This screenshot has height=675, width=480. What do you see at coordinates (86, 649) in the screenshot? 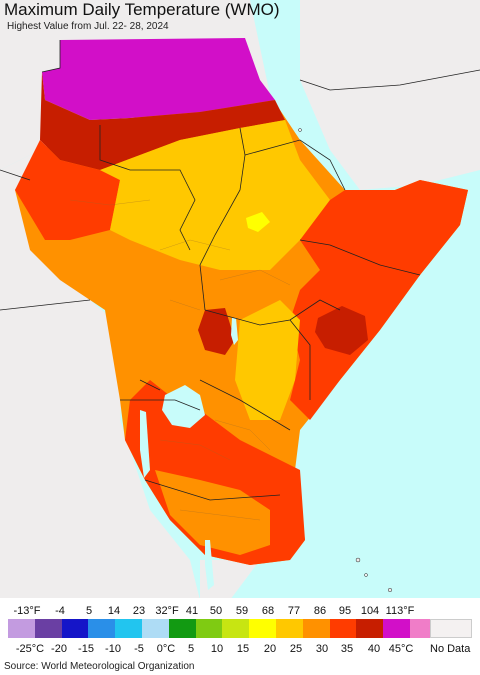
I see `c-tick: -15` at bounding box center [86, 649].